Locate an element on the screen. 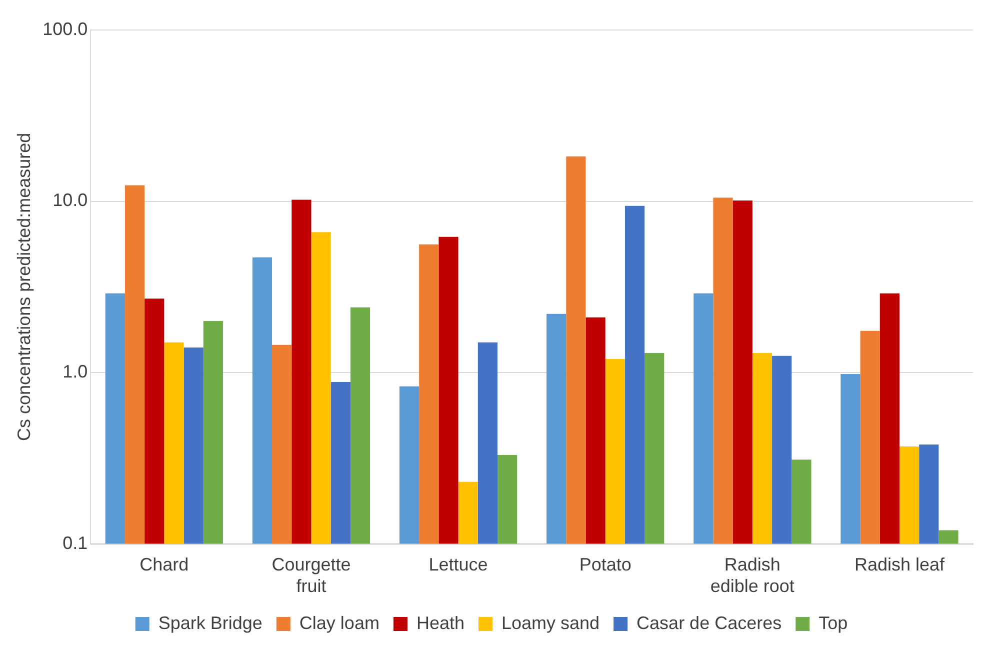 The height and width of the screenshot is (649, 985). x-tick-label: Lettuce is located at coordinates (458, 564).